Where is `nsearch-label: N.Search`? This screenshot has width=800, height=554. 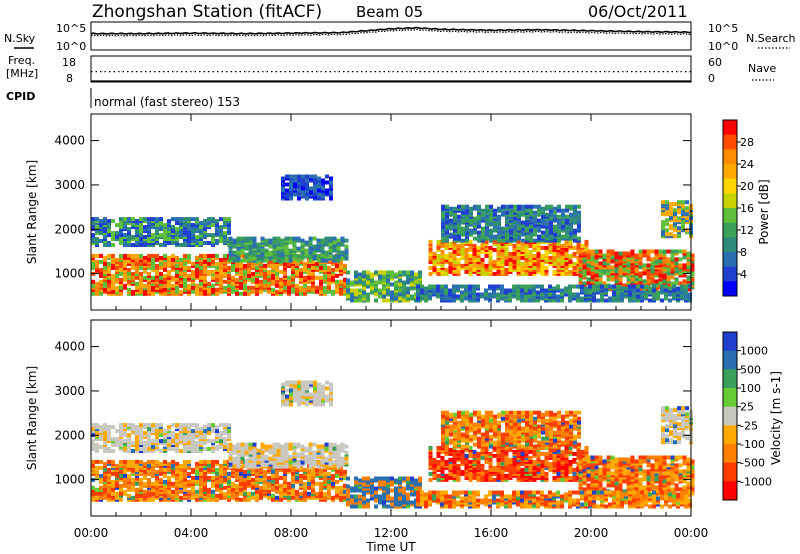 nsearch-label: N.Search is located at coordinates (771, 38).